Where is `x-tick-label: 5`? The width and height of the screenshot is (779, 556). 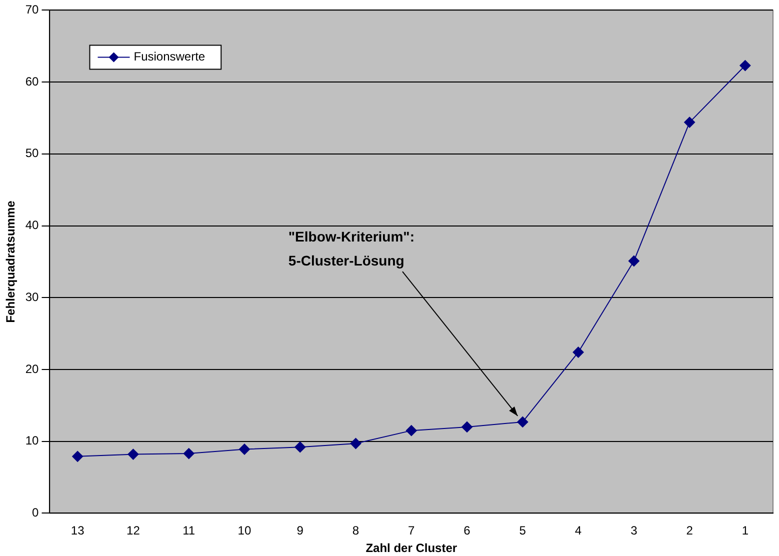 x-tick-label: 5 is located at coordinates (522, 531).